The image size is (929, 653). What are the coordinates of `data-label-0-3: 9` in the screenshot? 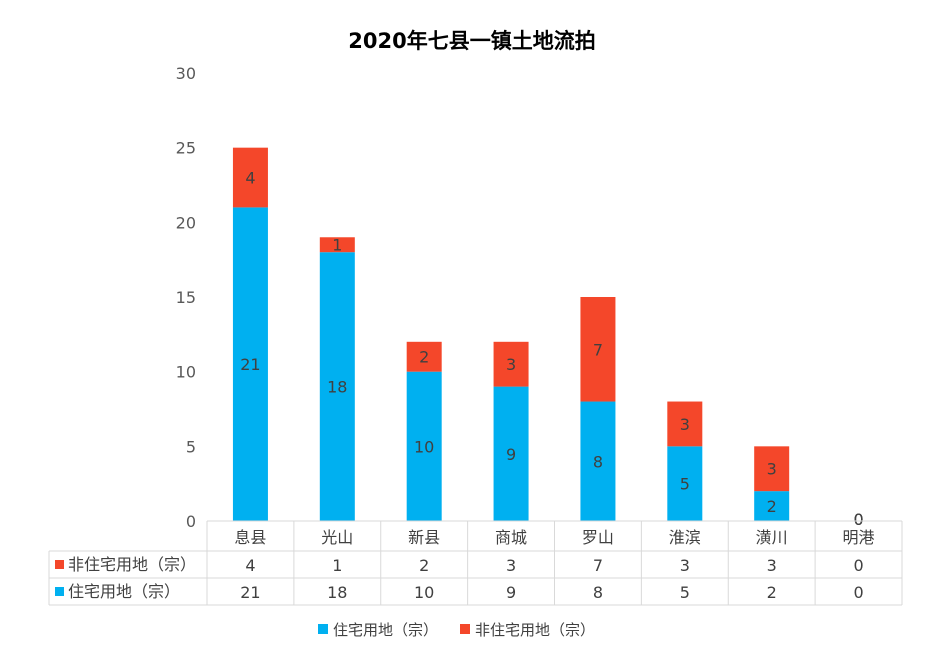 It's located at (511, 454).